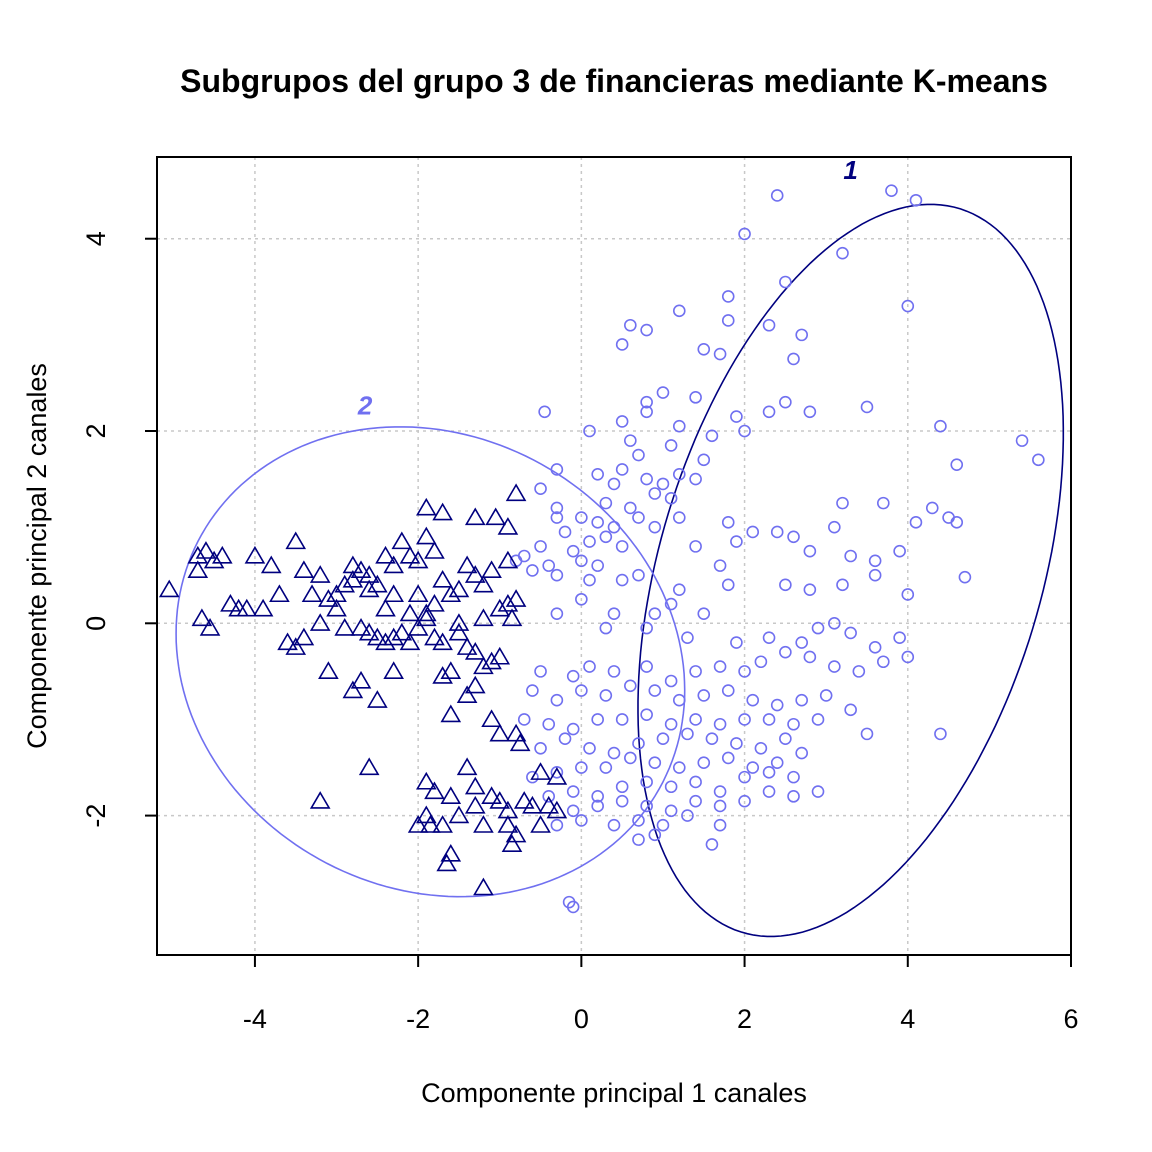 The width and height of the screenshot is (1152, 1152). Describe the element at coordinates (418, 1019) in the screenshot. I see `x-tick-label: -2` at that location.